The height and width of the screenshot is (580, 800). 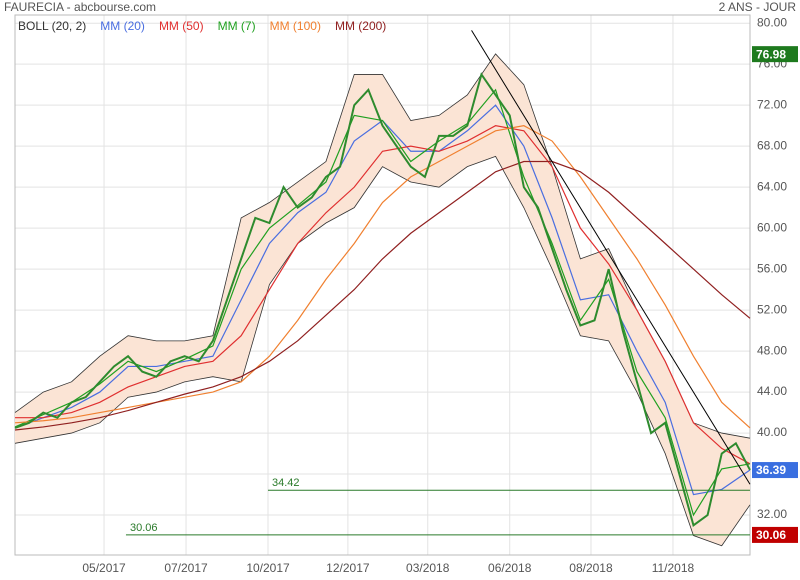 What do you see at coordinates (771, 470) in the screenshot?
I see `price-marker-label: 36.39` at bounding box center [771, 470].